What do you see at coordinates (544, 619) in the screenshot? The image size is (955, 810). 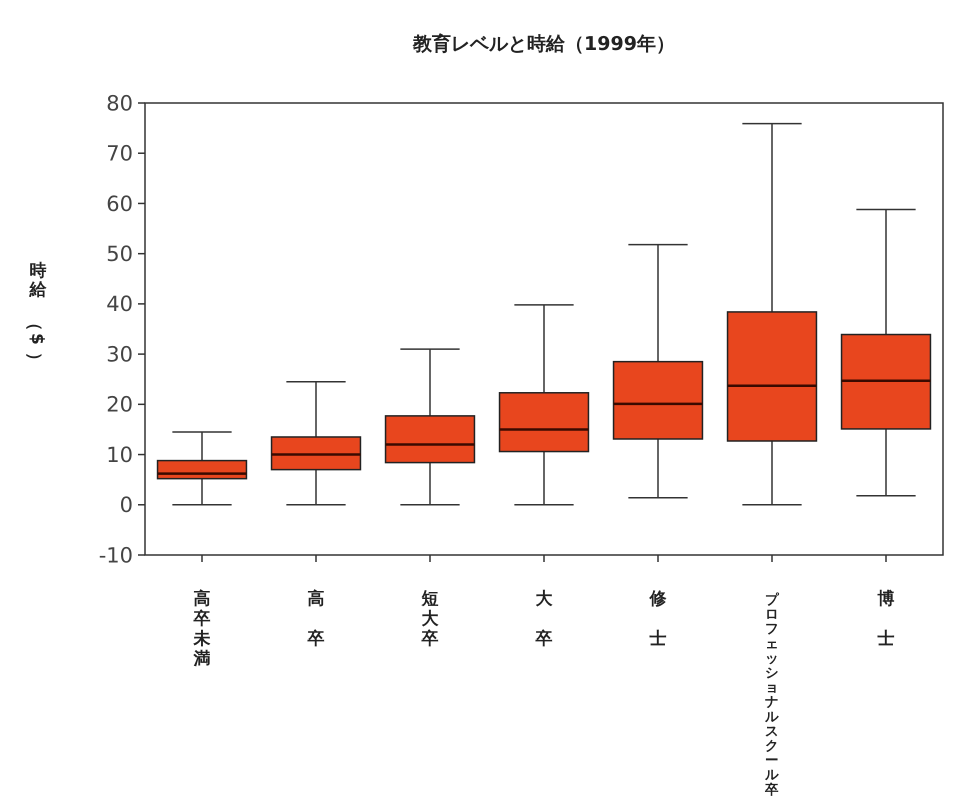 I see `x-tick-label: 大卒` at bounding box center [544, 619].